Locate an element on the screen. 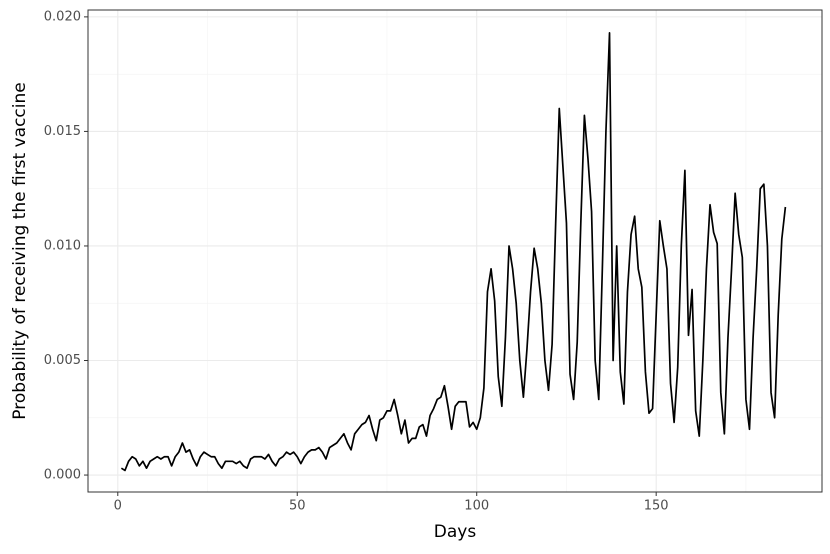  y-tick-label: 0.005 is located at coordinates (62, 360).